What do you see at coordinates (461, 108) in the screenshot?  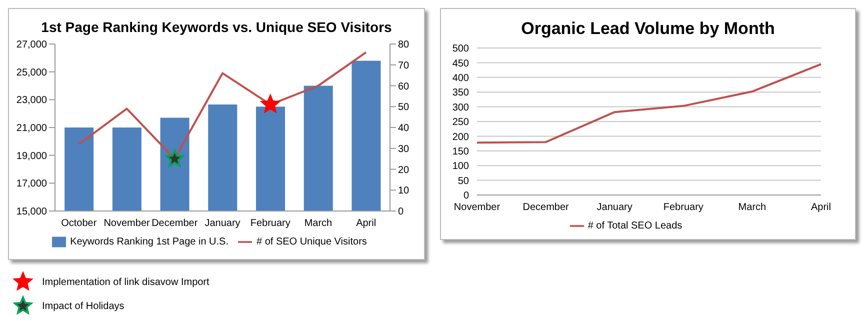 I see `y-tick-label: 300` at bounding box center [461, 108].